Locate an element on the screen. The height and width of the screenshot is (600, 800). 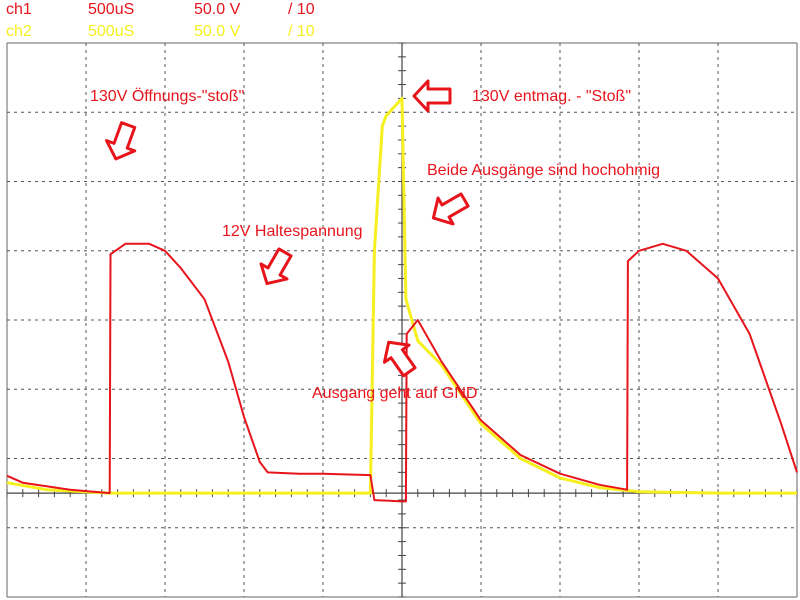
arrow-open-pulse-icon is located at coordinates (121, 141).